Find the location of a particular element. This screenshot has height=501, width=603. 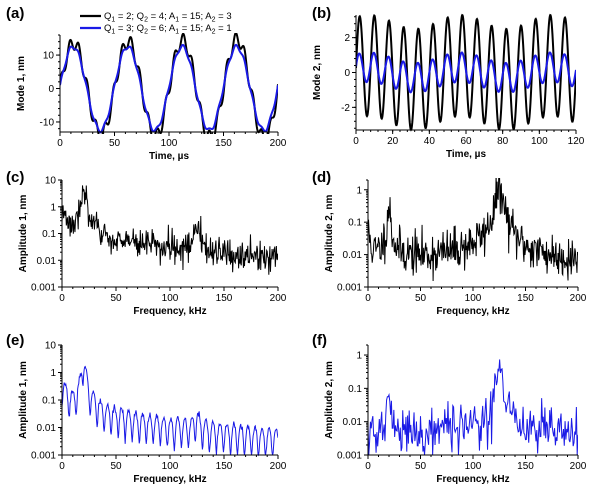

panel-label-b: (b) is located at coordinates (321, 13).